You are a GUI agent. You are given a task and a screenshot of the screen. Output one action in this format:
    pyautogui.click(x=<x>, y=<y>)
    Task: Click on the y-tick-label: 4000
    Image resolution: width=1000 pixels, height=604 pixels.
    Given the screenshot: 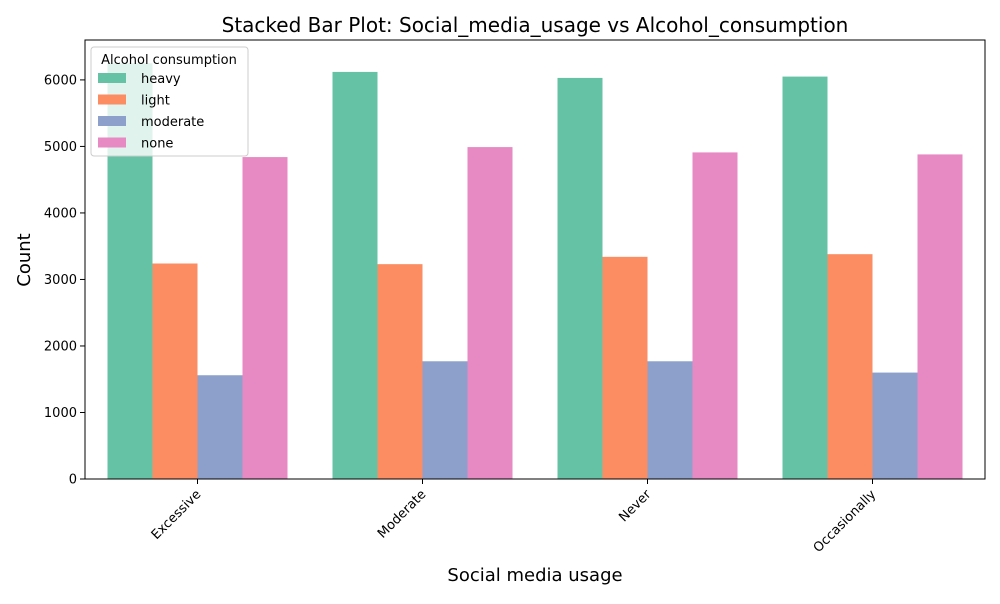 What is the action you would take?
    pyautogui.click(x=60, y=213)
    